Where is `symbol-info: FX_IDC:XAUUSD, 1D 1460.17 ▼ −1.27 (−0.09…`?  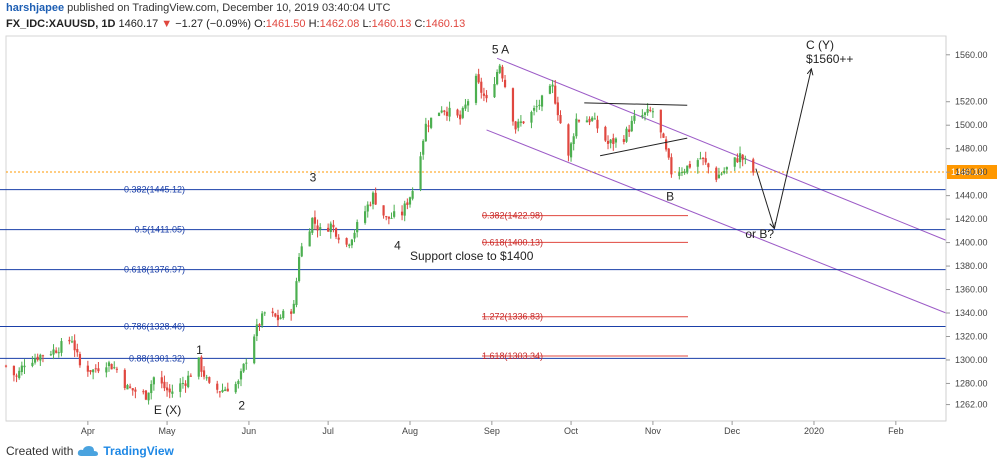
symbol-info: FX_IDC:XAUUSD, 1D 1460.17 ▼ −1.27 (−0.09… is located at coordinates (235, 24).